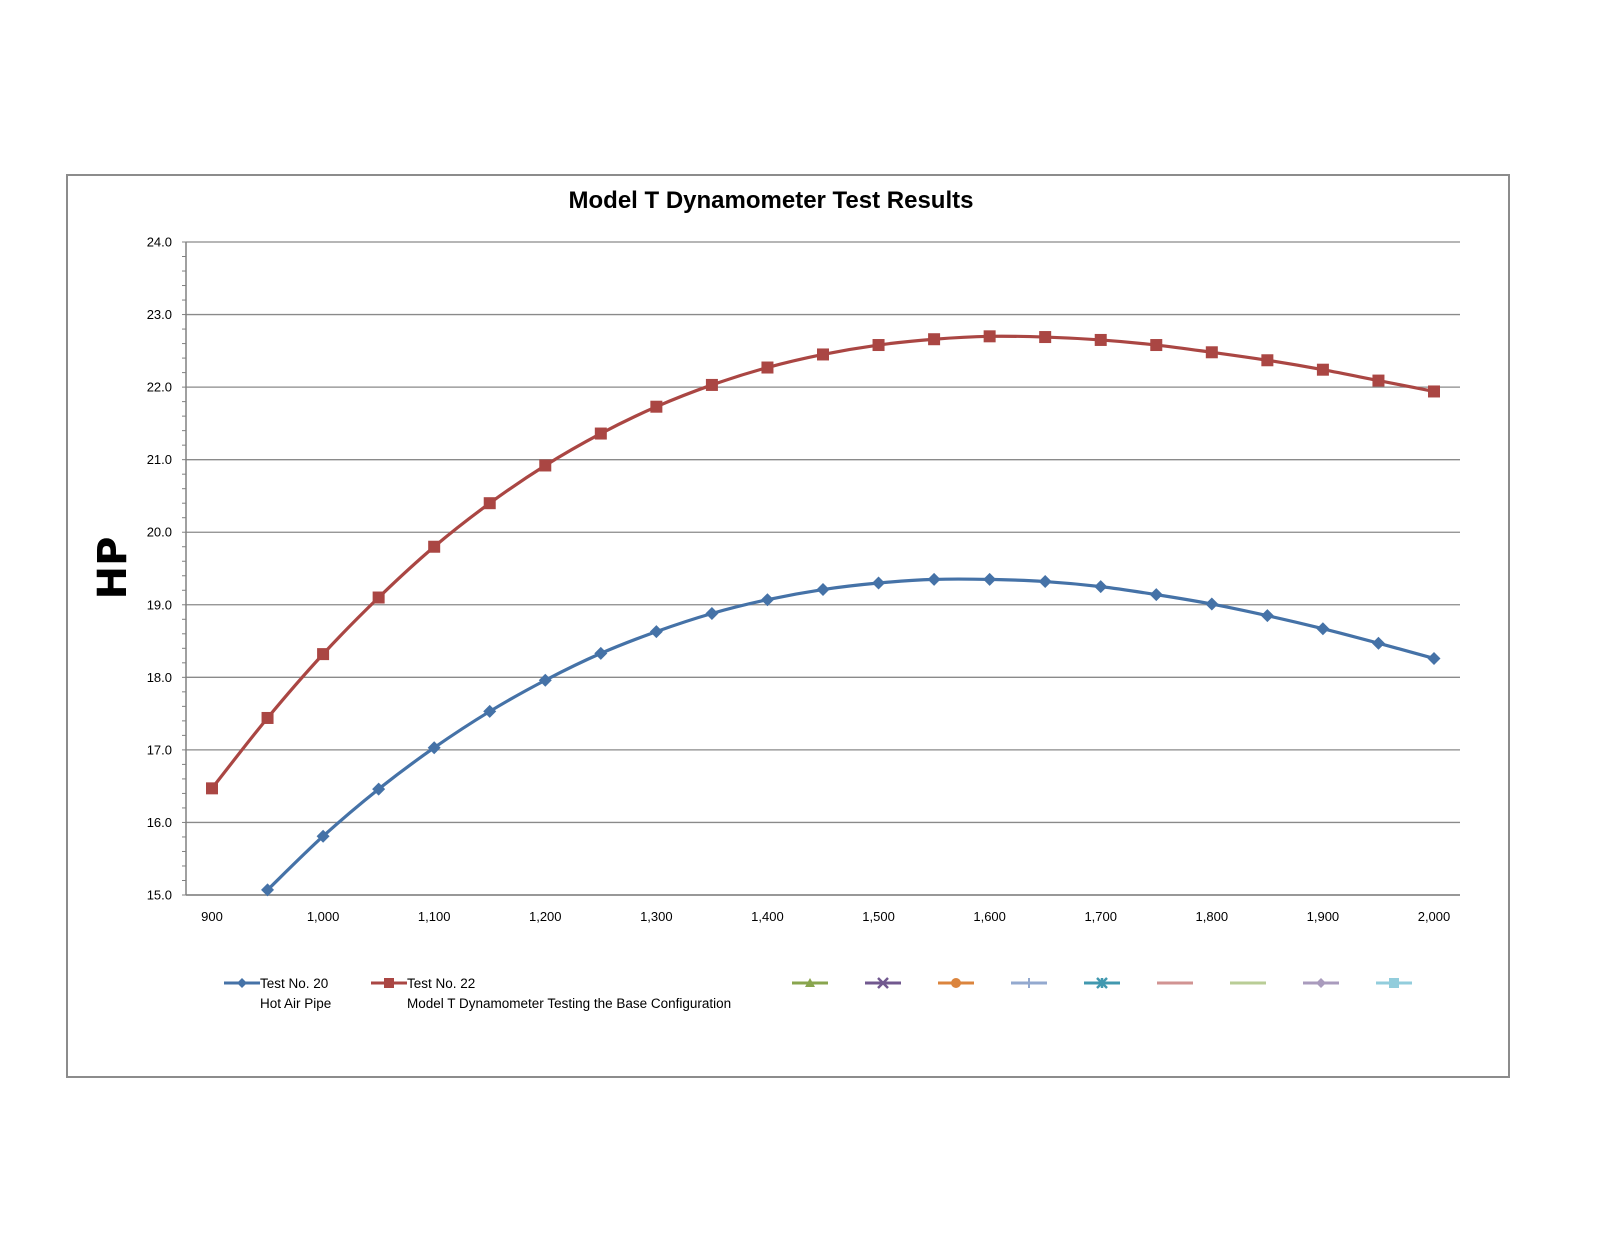 The height and width of the screenshot is (1236, 1600). What do you see at coordinates (656, 916) in the screenshot?
I see `x-tick-label: 1,300` at bounding box center [656, 916].